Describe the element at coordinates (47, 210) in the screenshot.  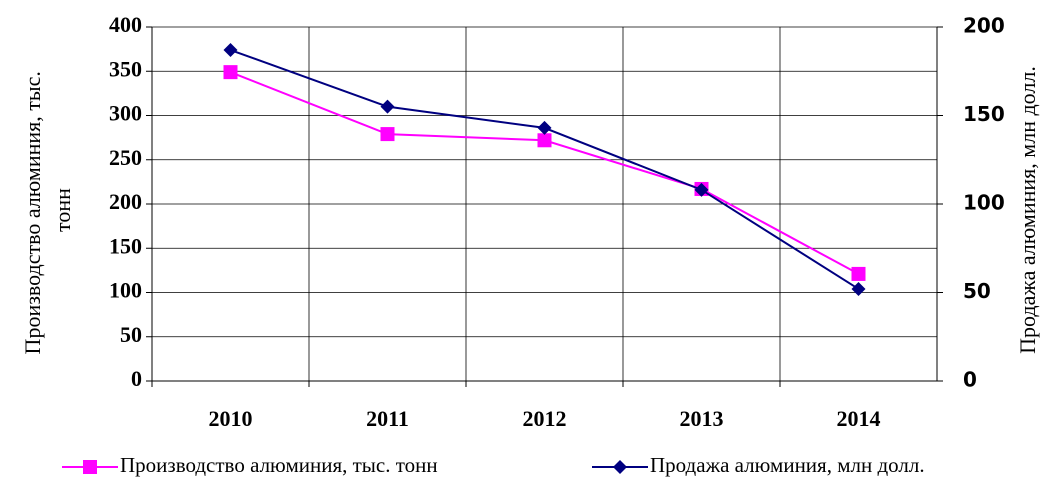
I see `y-axis-title: Производство алюминия, тыс. тонн` at that location.